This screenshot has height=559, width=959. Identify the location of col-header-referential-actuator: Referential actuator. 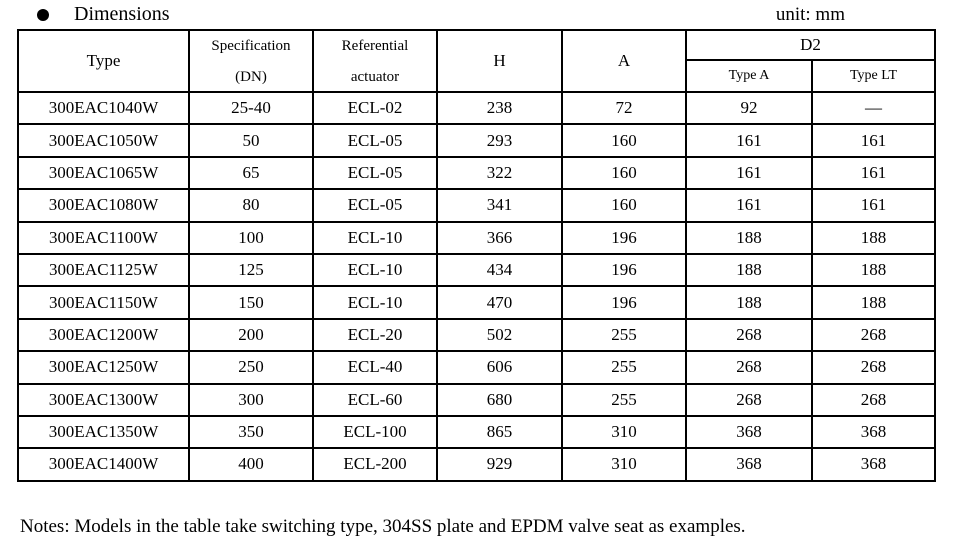
(375, 61).